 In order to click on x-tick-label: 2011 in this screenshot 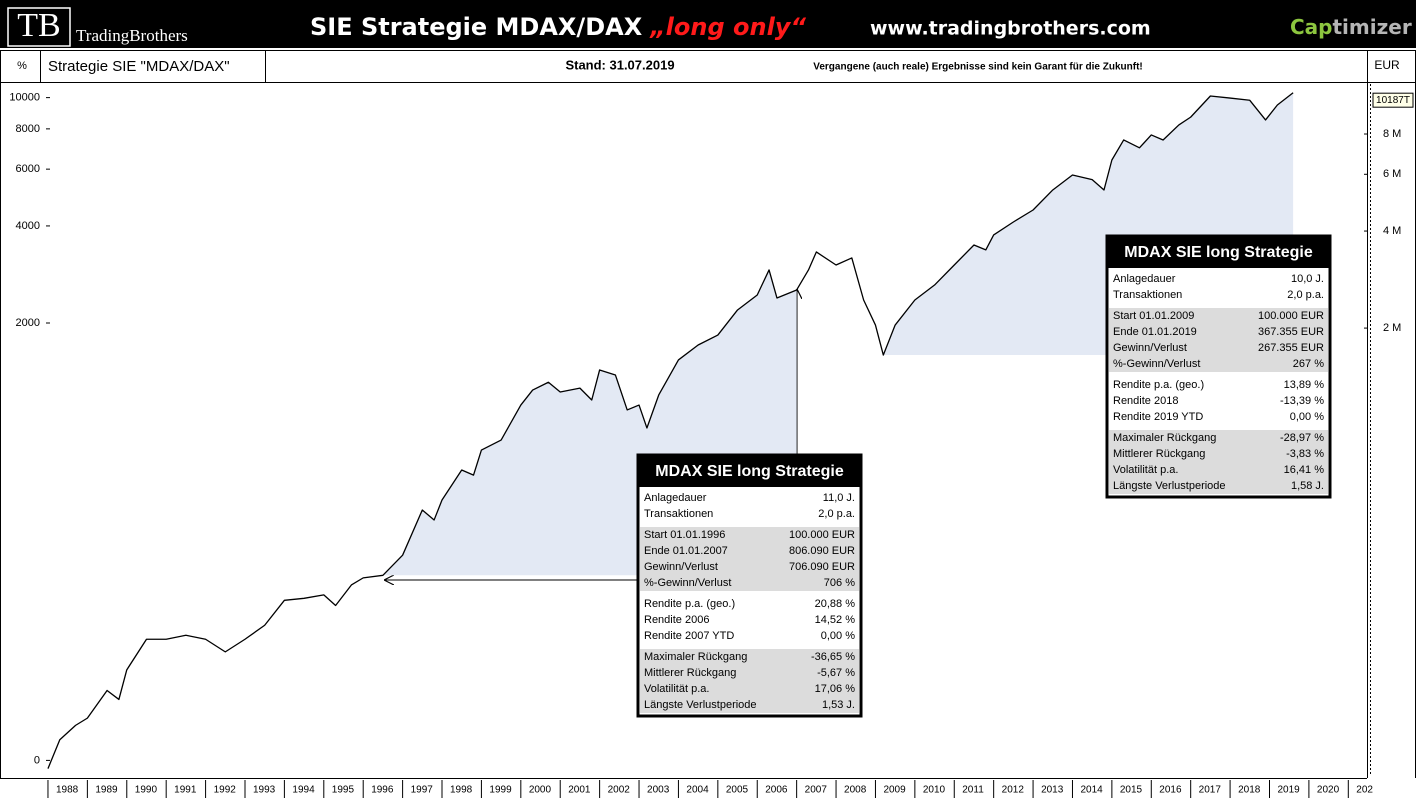, I will do `click(973, 790)`.